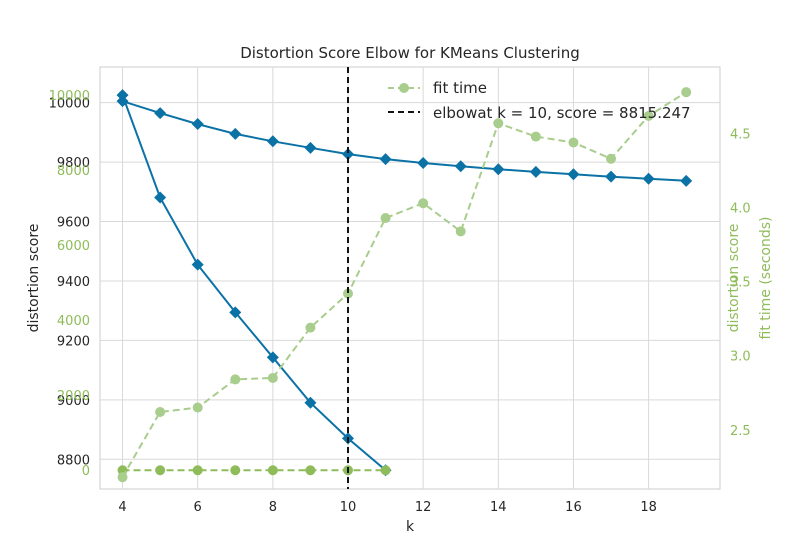  I want to click on y2-axis-overlay-label: distortion score, so click(734, 278).